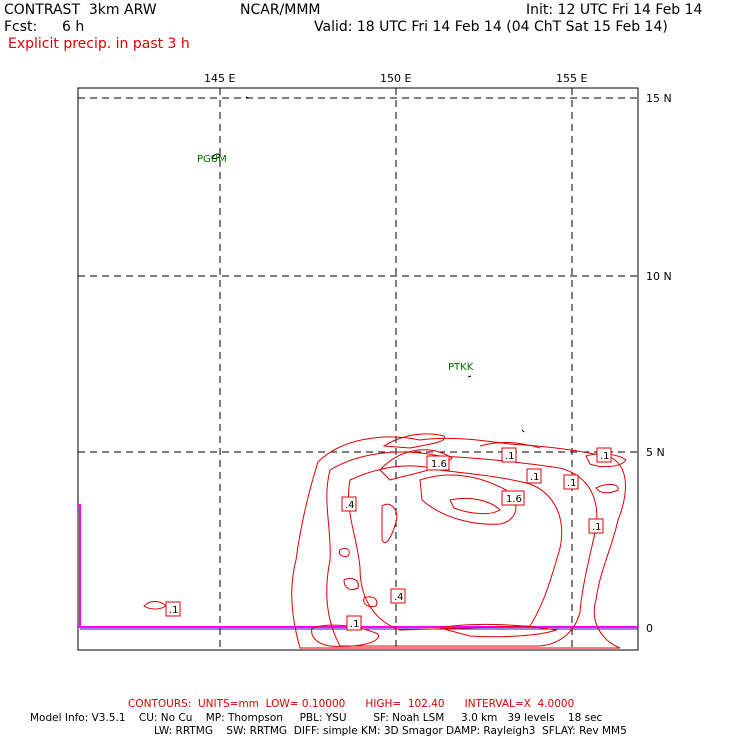  I want to click on model-title: CONTRAST 3km ARW, so click(80, 10).